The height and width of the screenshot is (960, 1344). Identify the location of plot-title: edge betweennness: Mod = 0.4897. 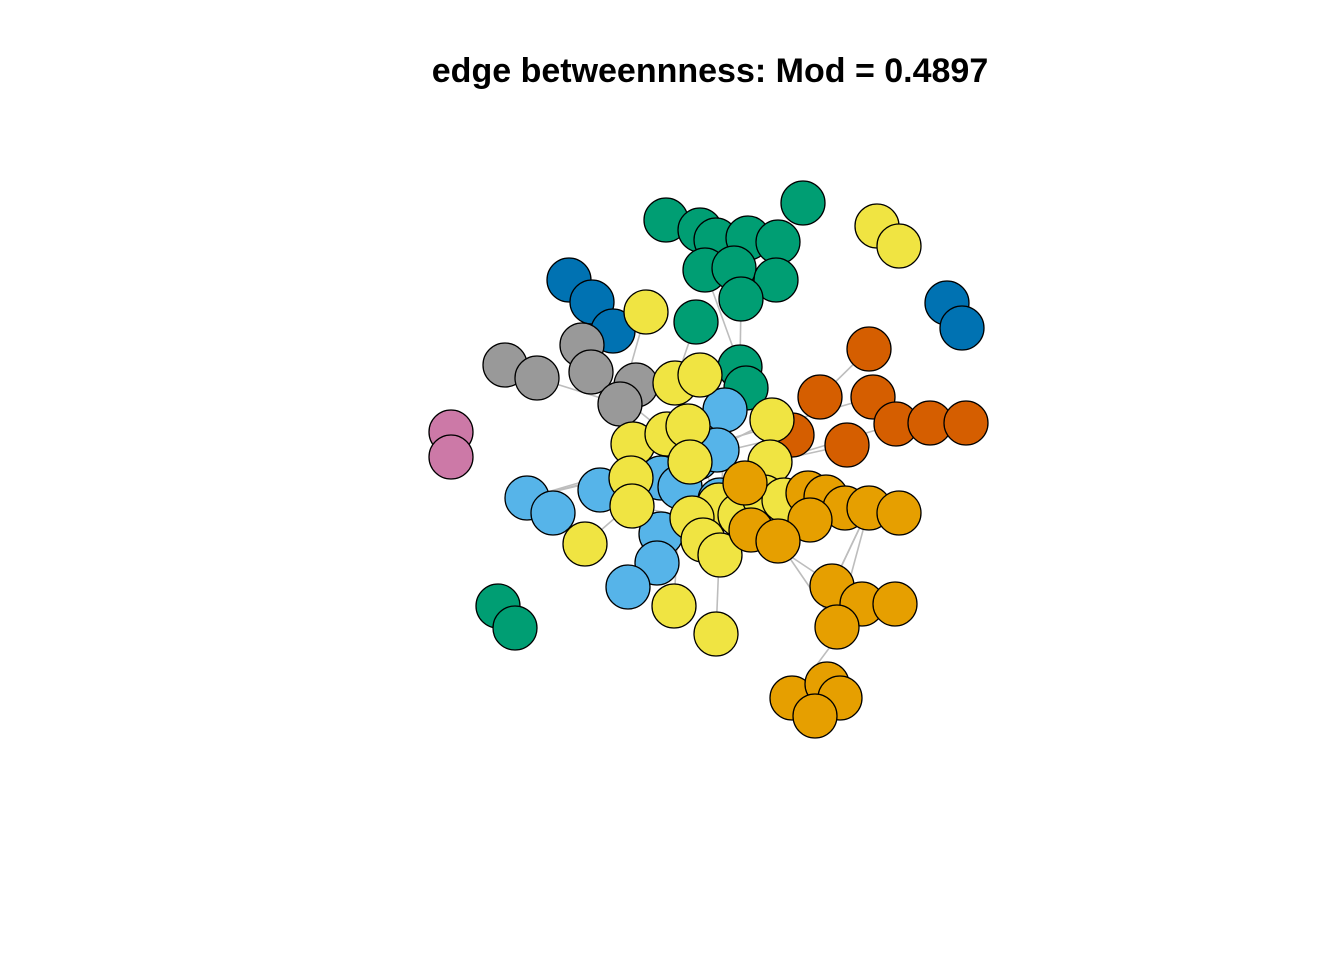
(710, 71).